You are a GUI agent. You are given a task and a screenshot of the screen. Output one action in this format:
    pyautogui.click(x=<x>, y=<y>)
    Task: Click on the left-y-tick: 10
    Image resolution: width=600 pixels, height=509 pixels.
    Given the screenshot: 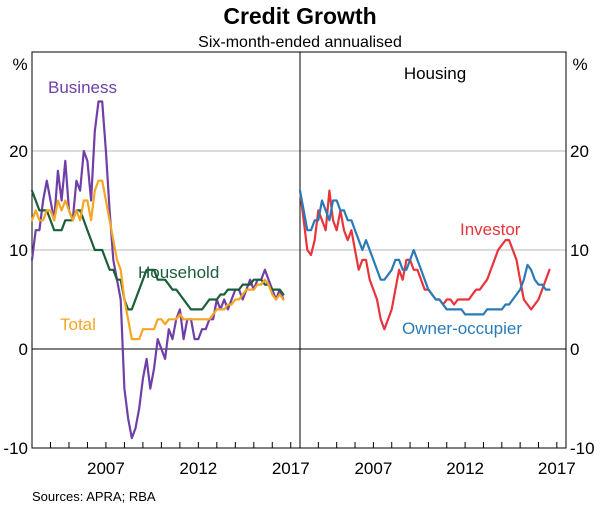 What is the action you would take?
    pyautogui.click(x=18, y=250)
    